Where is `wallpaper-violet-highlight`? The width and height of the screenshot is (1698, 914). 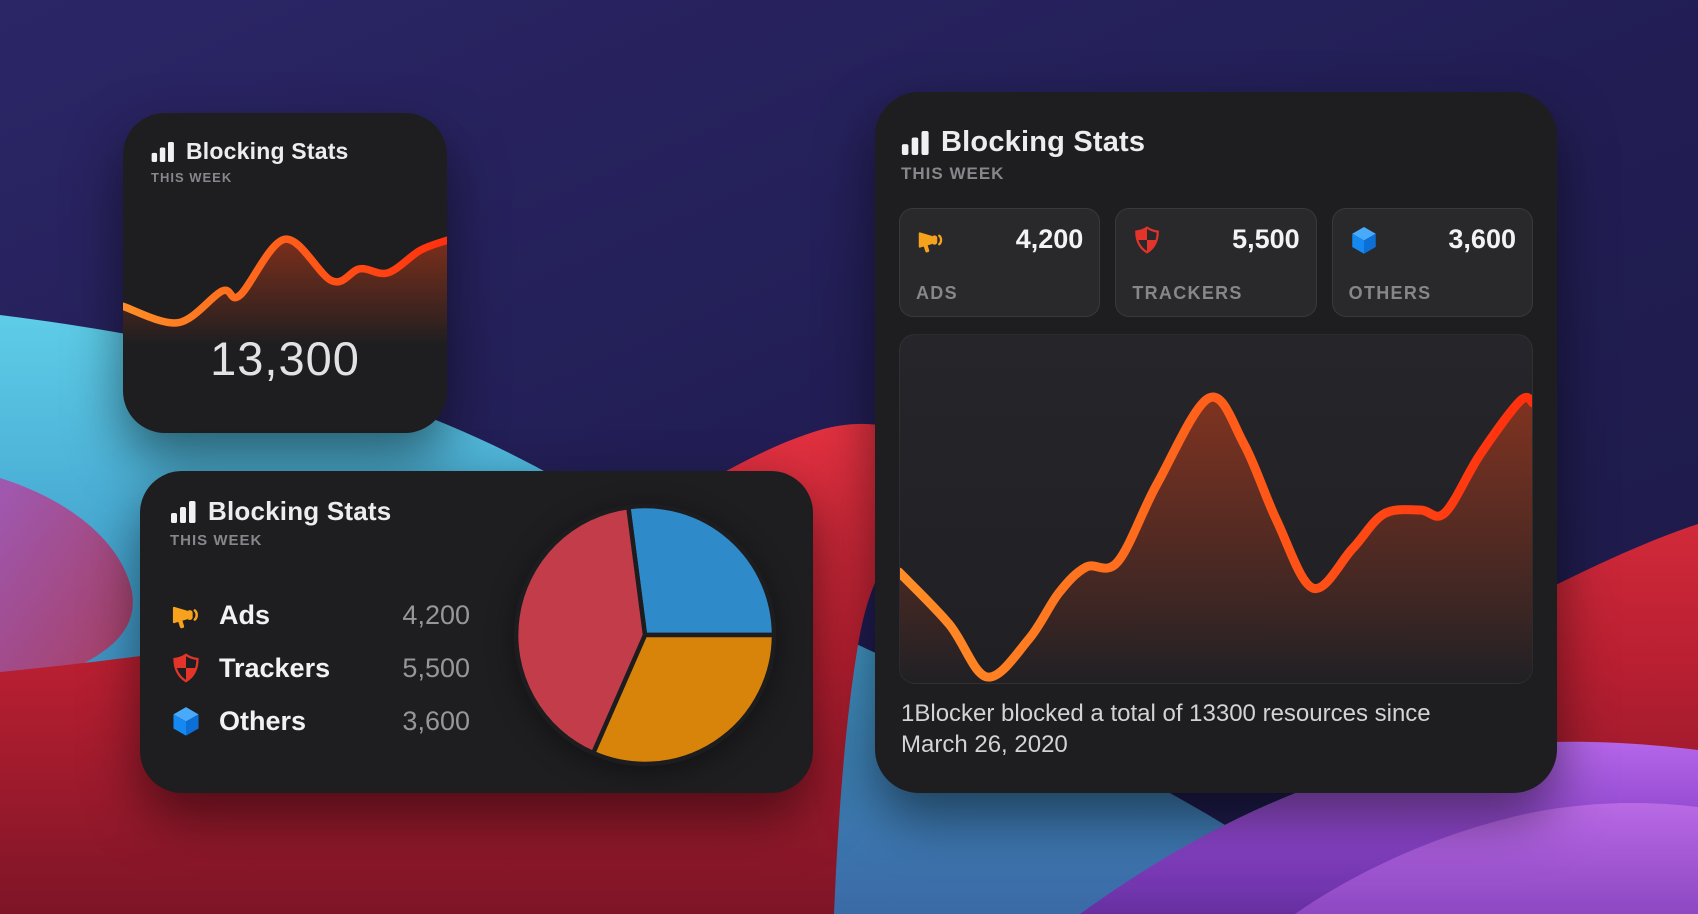 wallpaper-violet-highlight is located at coordinates (1496, 858).